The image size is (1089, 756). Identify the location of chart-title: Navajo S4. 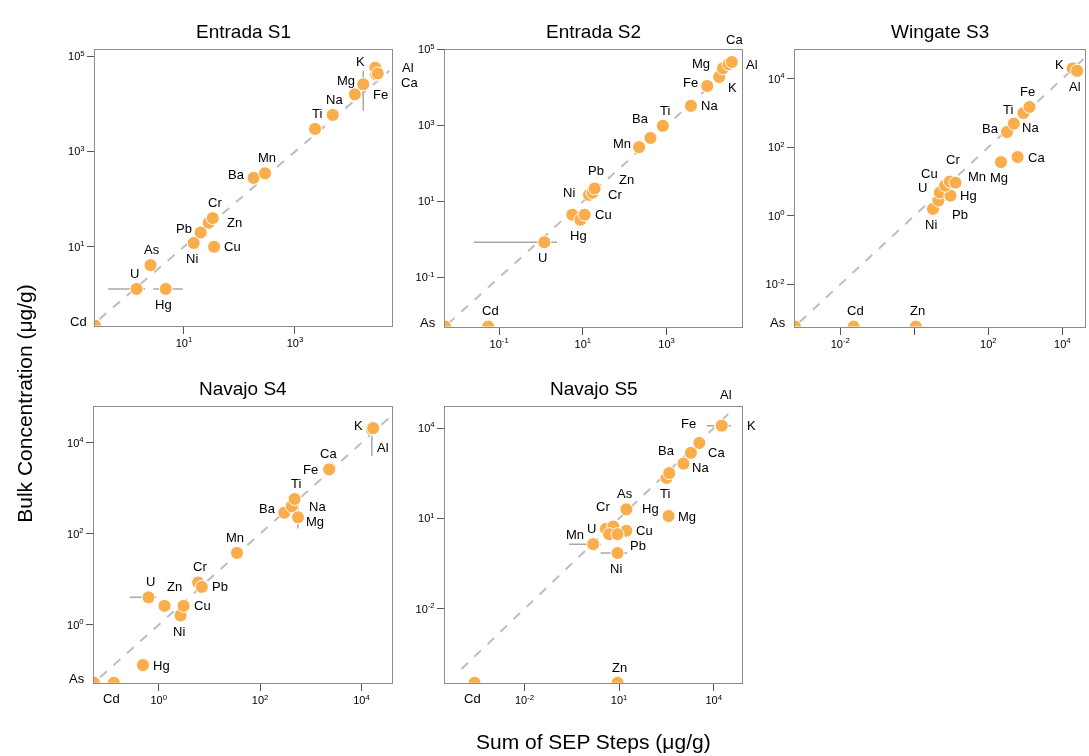
(243, 388).